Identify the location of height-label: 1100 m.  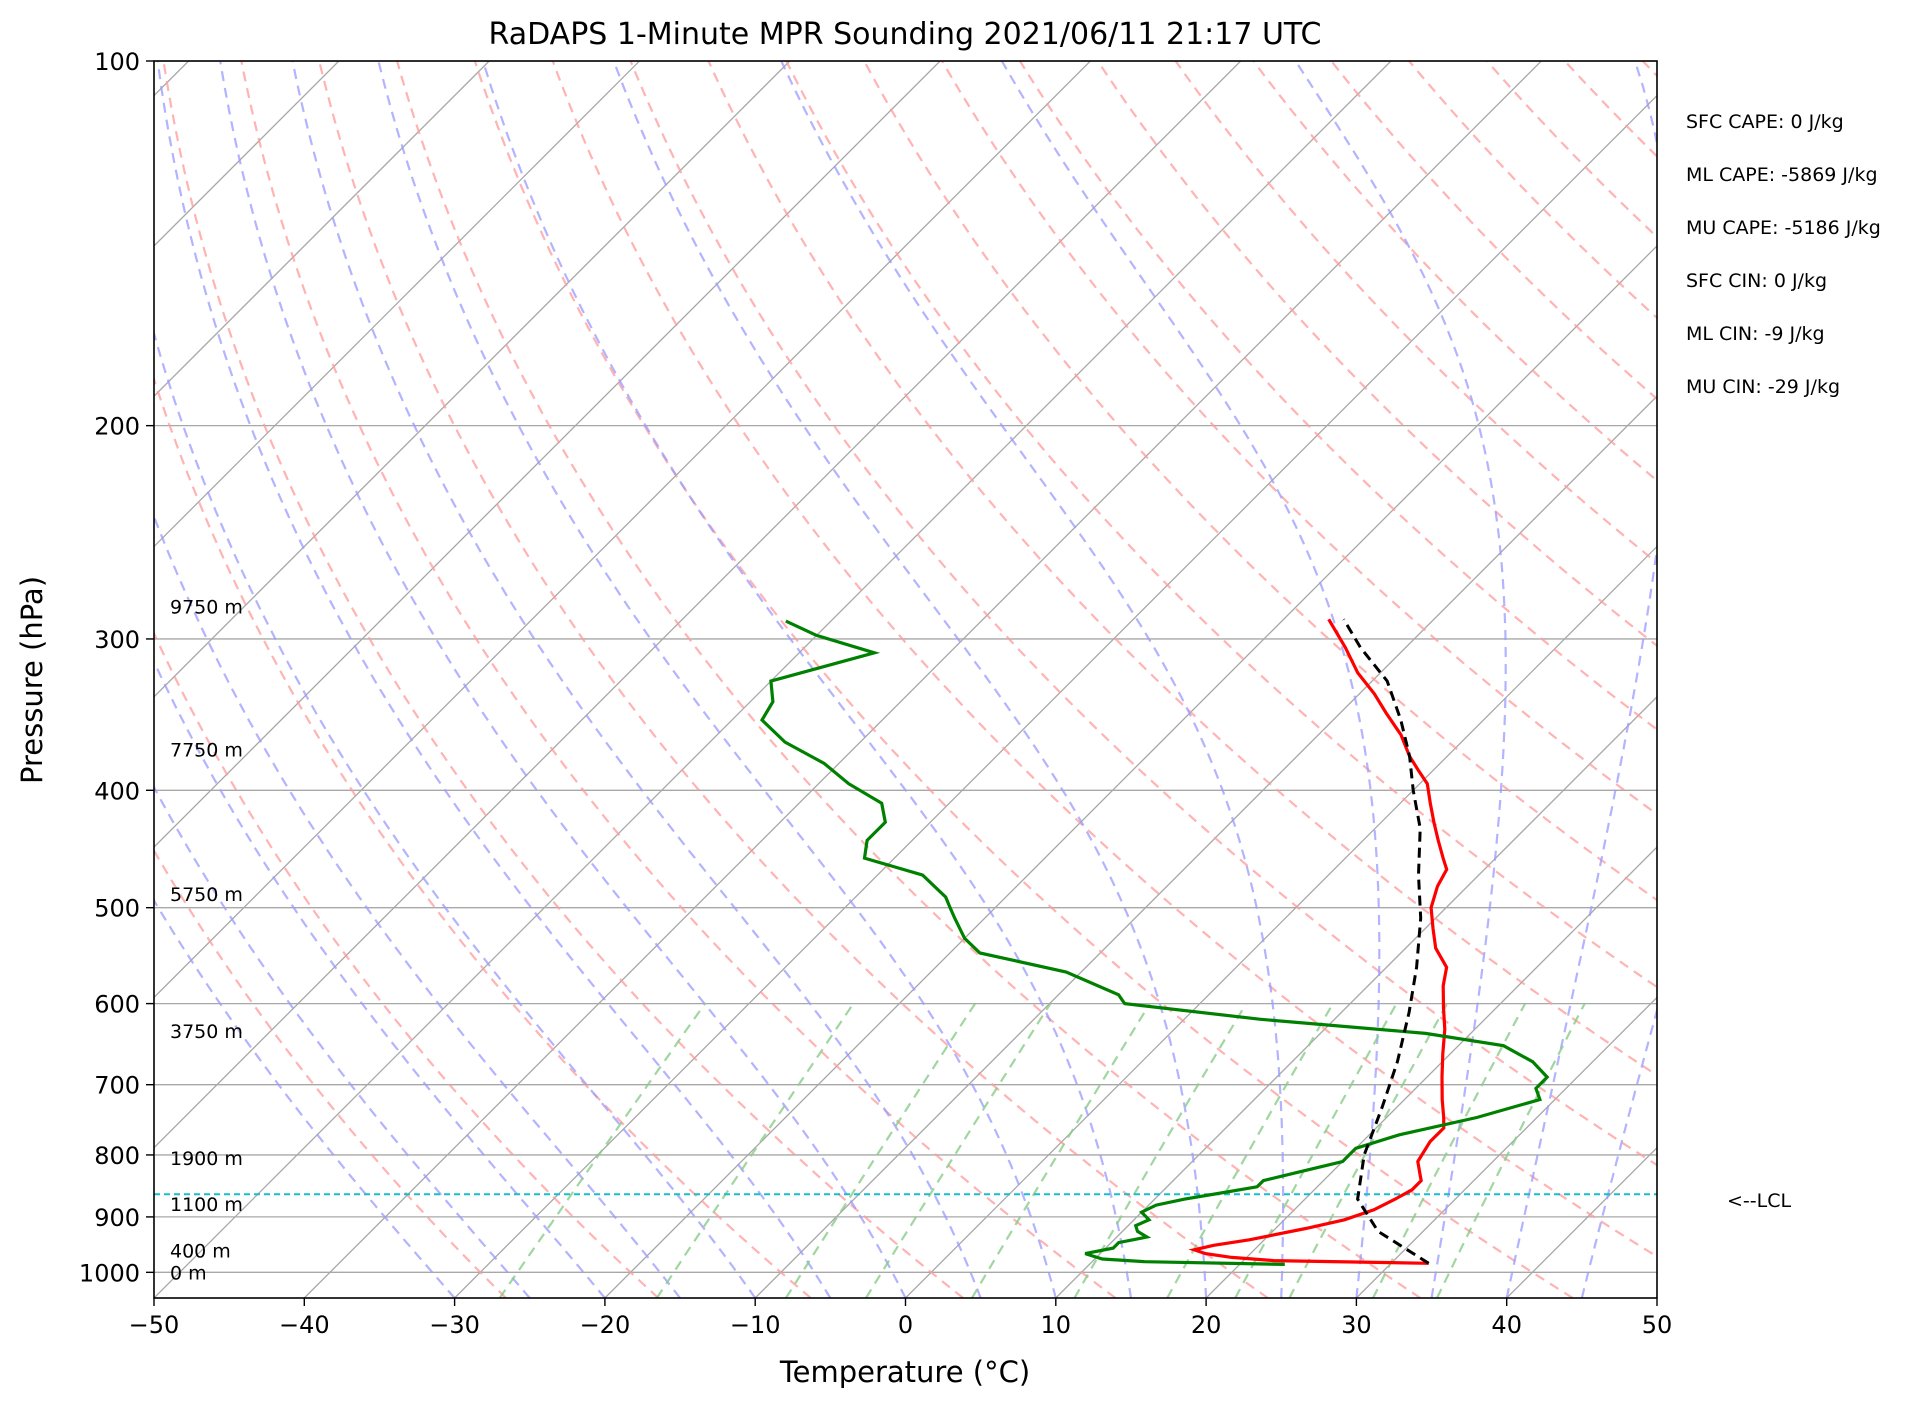
(206, 1205).